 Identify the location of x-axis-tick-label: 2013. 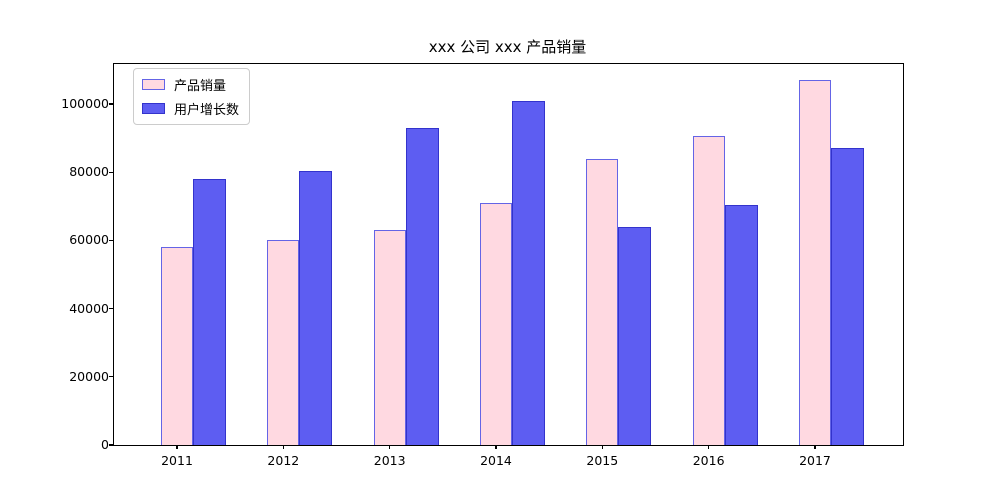
(389, 460).